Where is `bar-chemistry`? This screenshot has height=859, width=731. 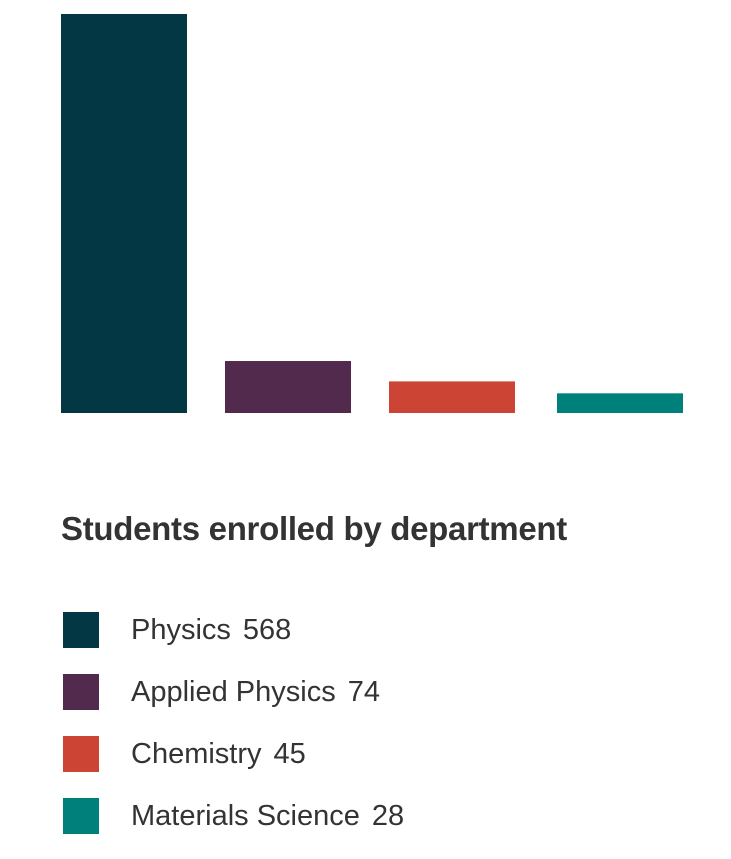 bar-chemistry is located at coordinates (452, 397).